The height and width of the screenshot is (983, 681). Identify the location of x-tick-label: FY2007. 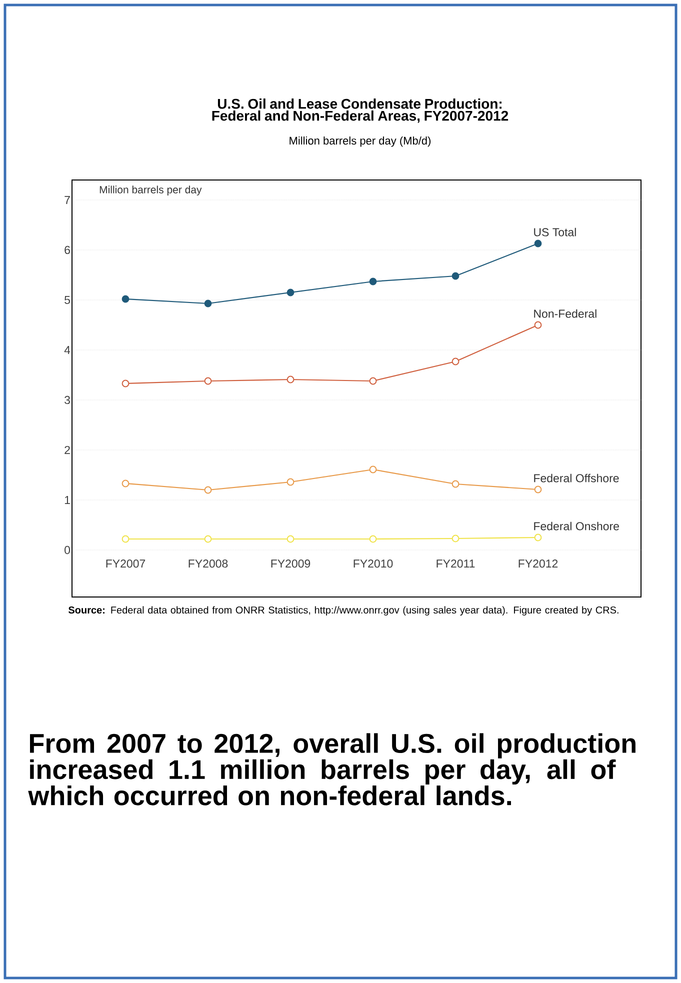
(126, 564).